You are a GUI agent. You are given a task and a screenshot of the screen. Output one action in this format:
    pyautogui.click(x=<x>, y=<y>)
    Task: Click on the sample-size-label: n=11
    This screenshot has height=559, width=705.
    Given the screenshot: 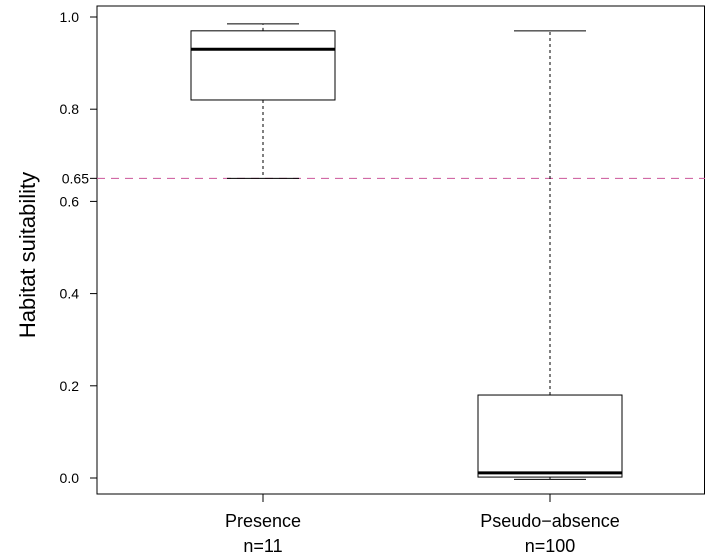 What is the action you would take?
    pyautogui.click(x=262, y=546)
    